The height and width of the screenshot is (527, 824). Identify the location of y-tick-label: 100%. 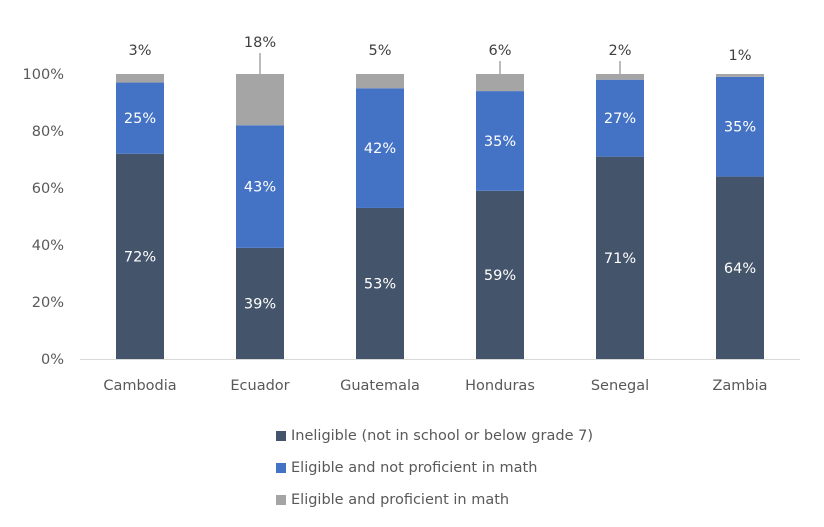
(43, 75).